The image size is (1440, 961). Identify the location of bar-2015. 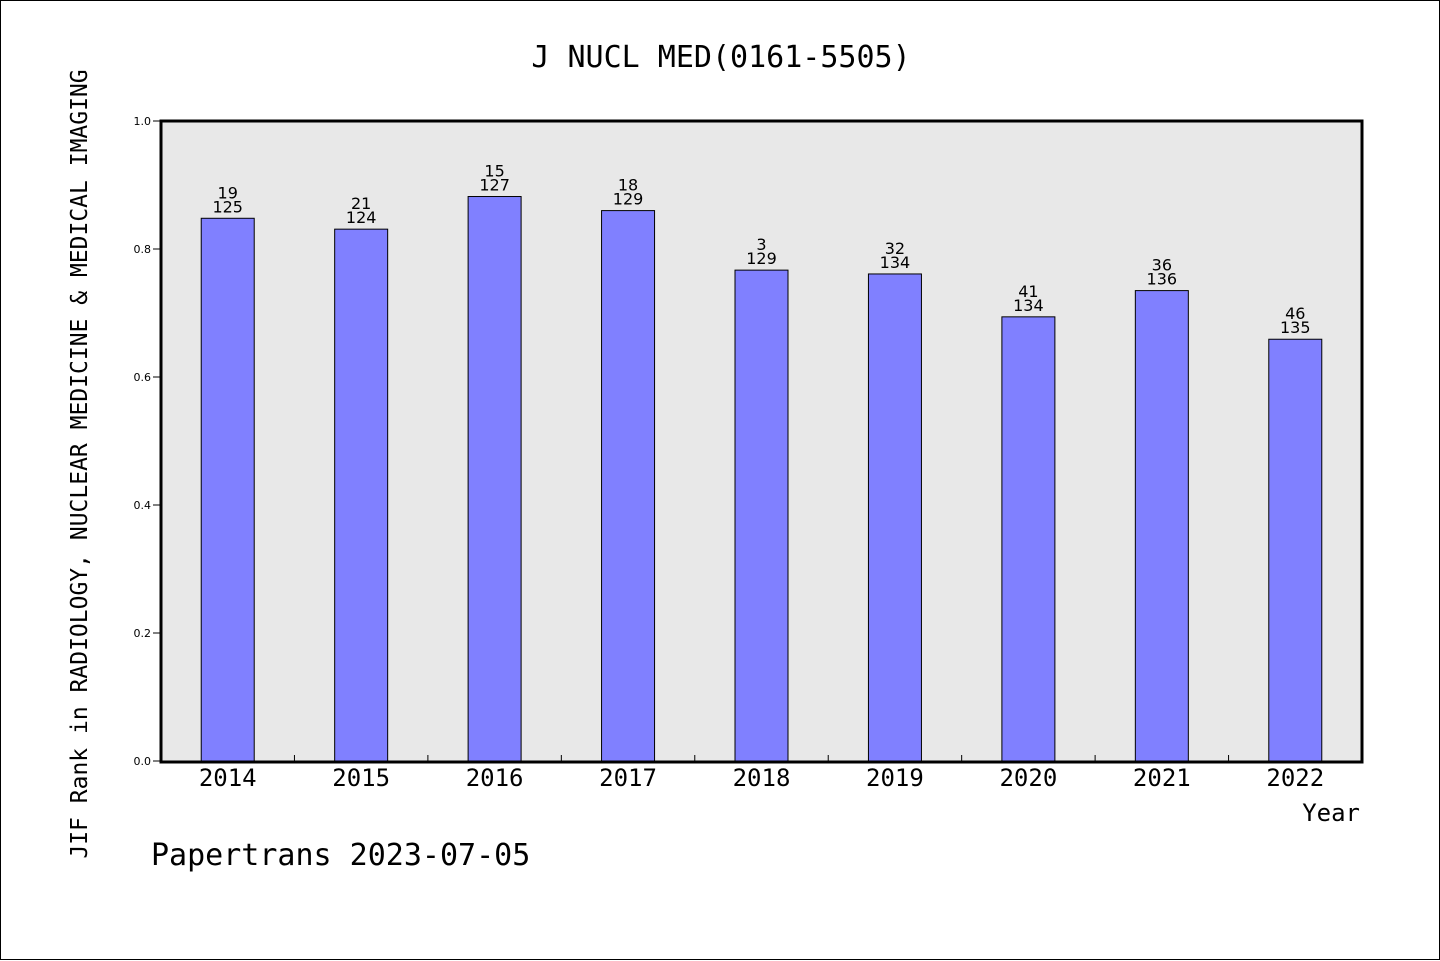
(361, 495).